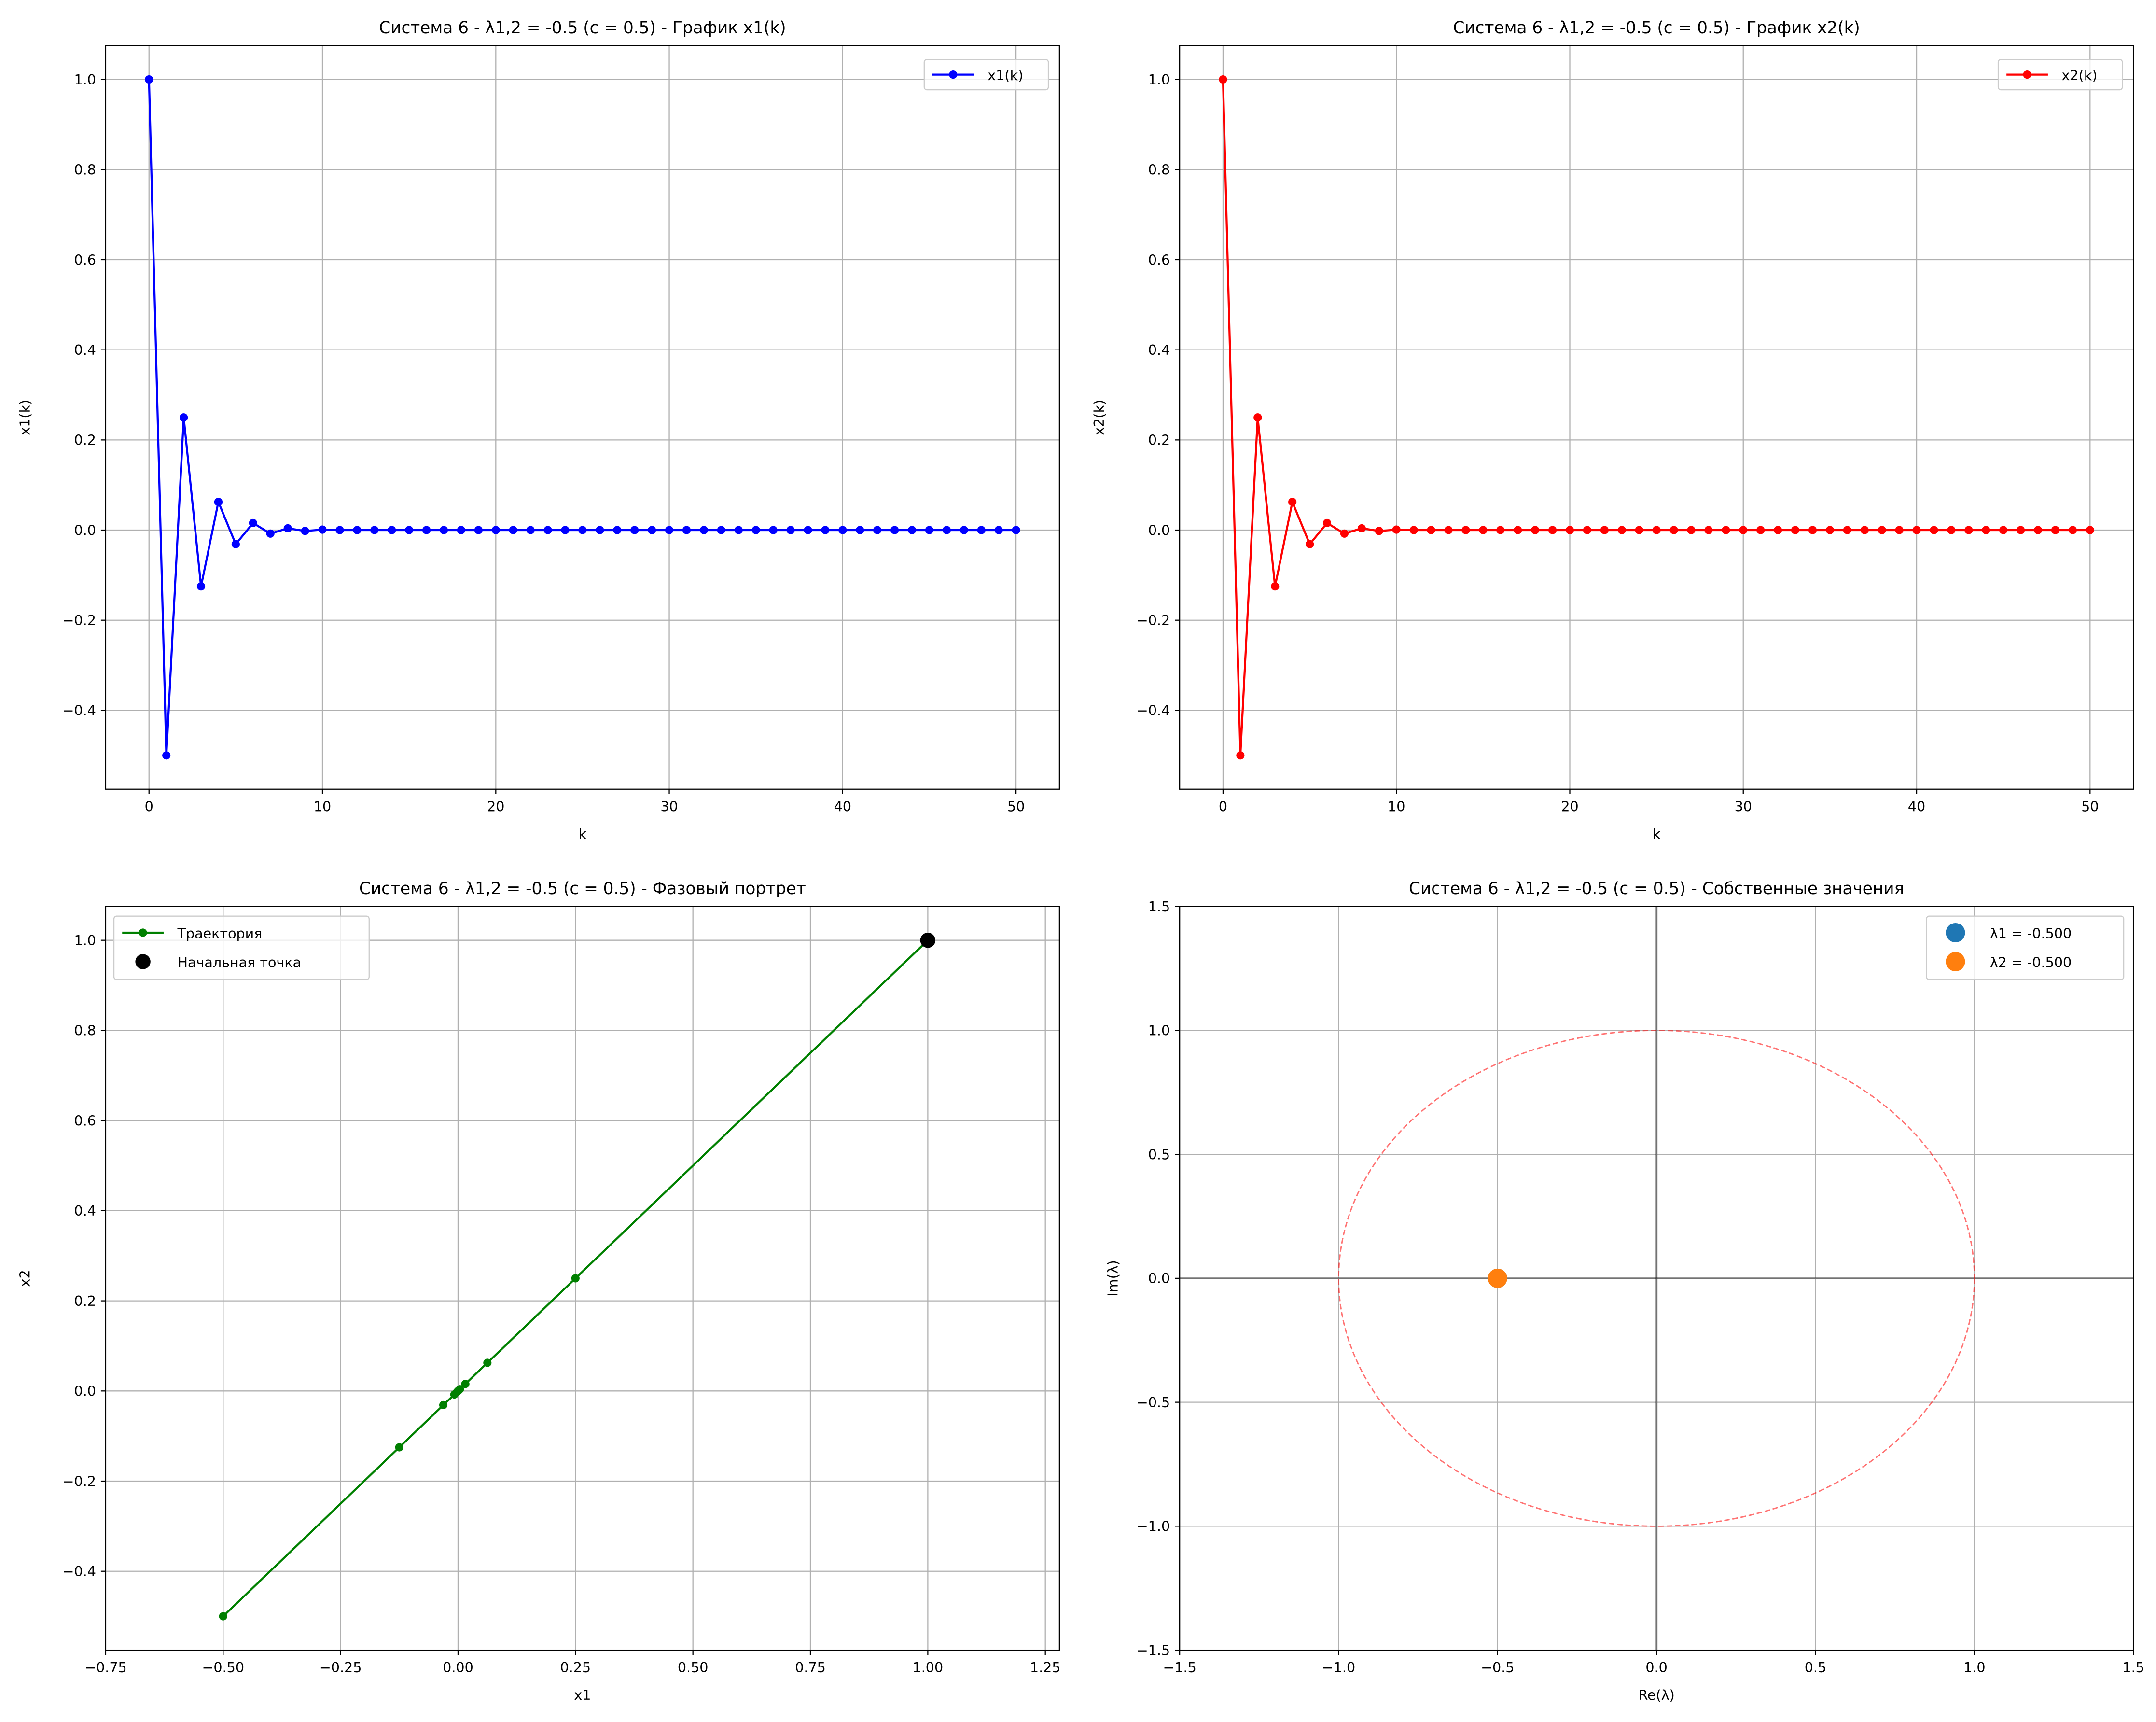 Image resolution: width=2156 pixels, height=1722 pixels. I want to click on x-tick-label: 20, so click(495, 806).